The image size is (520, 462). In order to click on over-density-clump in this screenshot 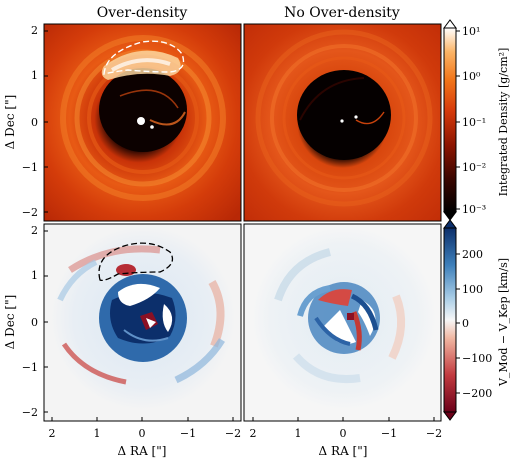, I will do `click(141, 65)`.